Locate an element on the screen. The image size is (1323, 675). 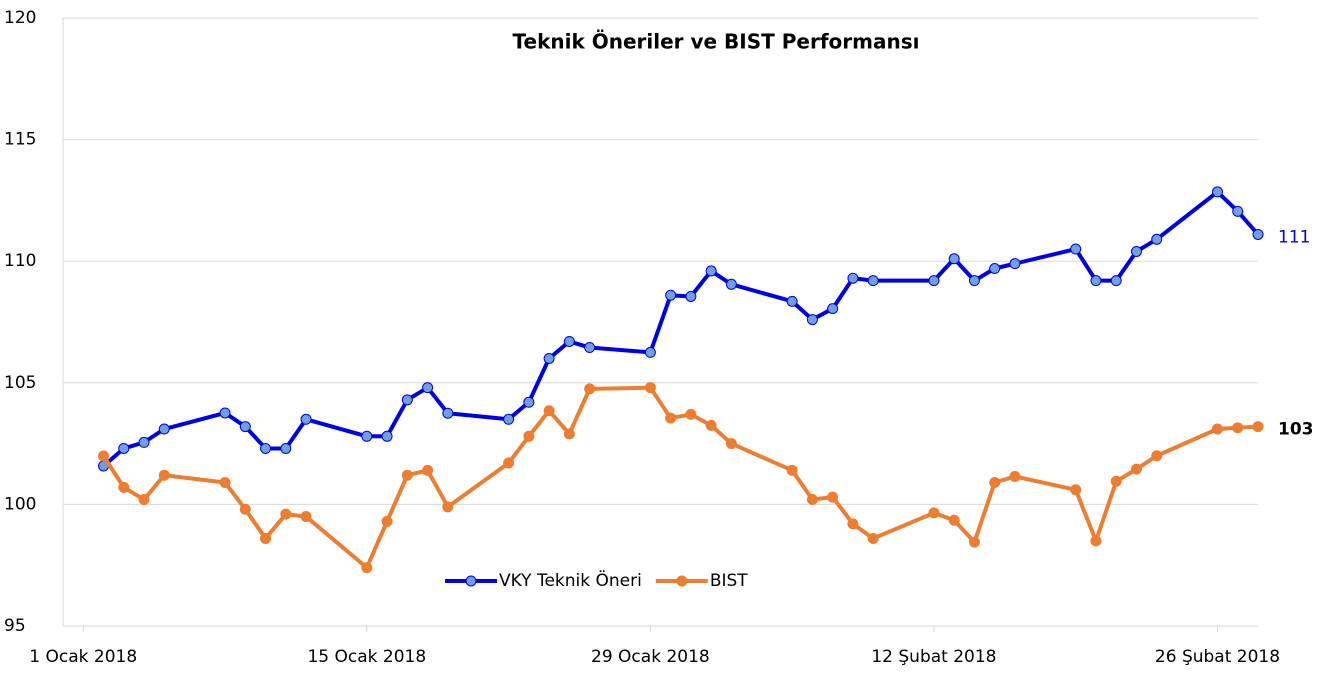
chart-title: Teknik Öneriler ve BIST Performansı is located at coordinates (716, 42).